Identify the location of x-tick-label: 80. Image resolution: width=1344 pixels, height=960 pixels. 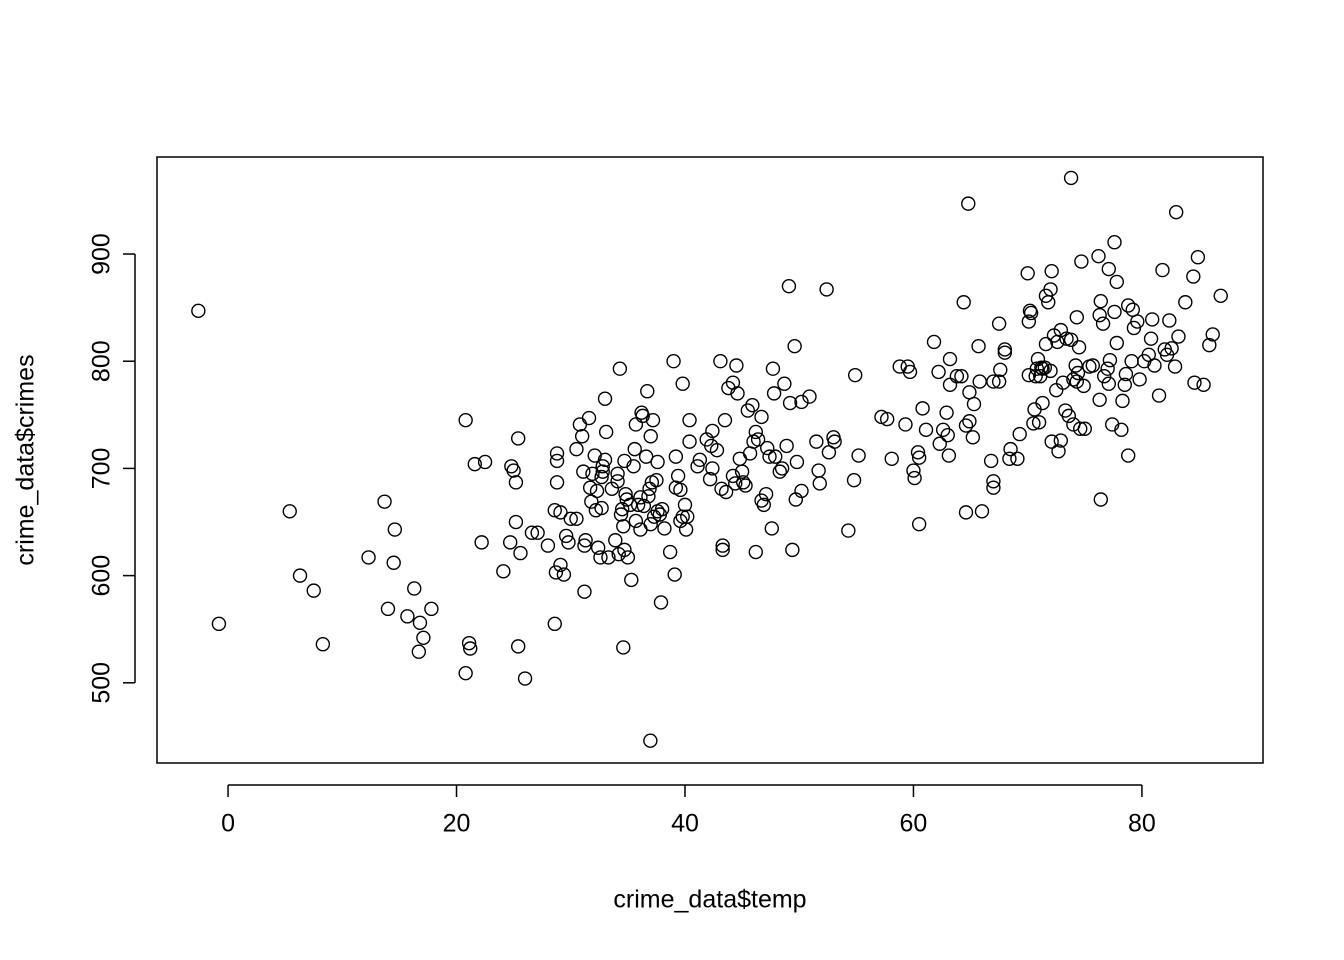
(1142, 824).